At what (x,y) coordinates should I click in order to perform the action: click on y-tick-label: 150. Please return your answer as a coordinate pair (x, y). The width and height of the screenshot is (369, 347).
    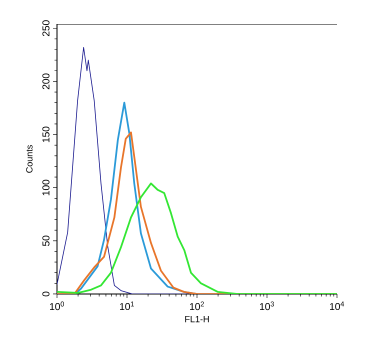
    Looking at the image, I should click on (46, 134).